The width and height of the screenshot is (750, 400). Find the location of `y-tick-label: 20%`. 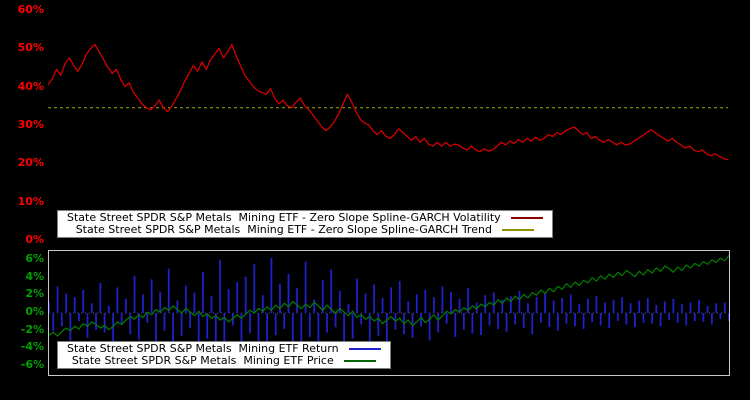

y-tick-label: 20% is located at coordinates (30, 163).